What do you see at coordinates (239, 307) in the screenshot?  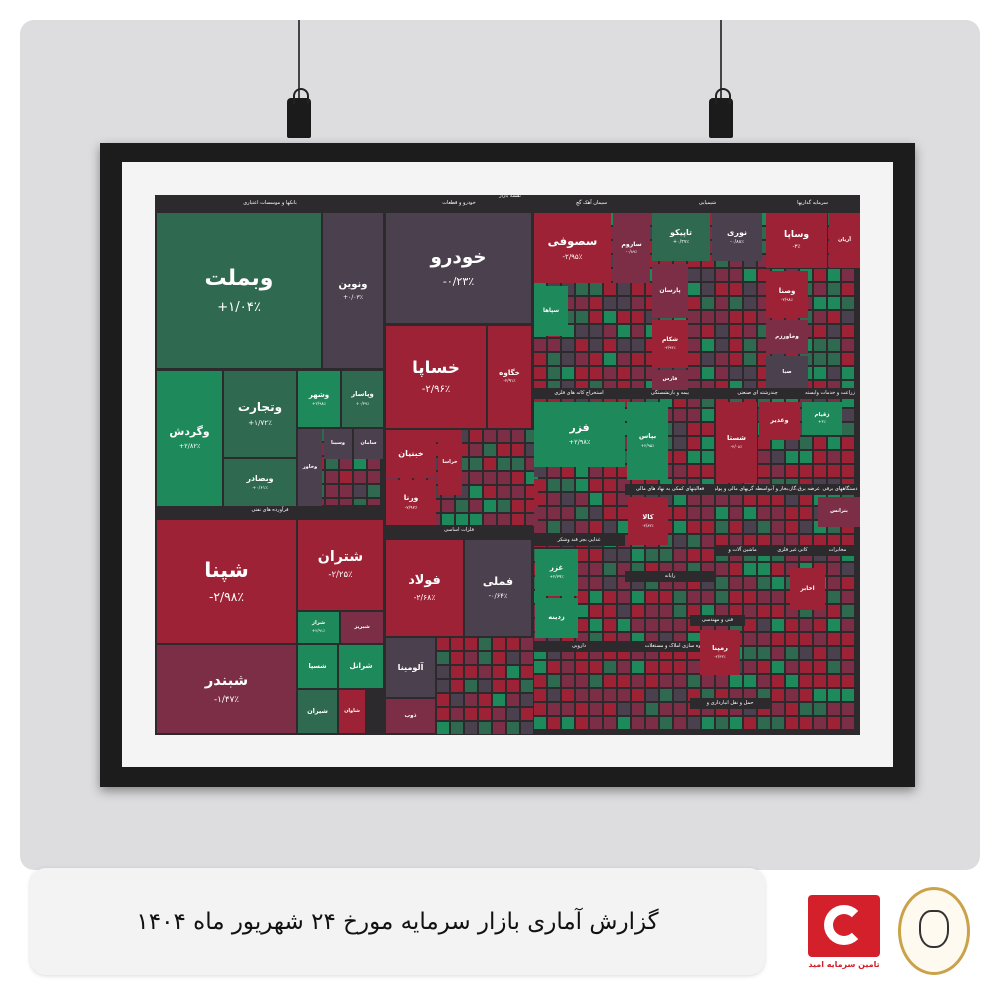 I see `tile-change: +۱/۰۴٪` at bounding box center [239, 307].